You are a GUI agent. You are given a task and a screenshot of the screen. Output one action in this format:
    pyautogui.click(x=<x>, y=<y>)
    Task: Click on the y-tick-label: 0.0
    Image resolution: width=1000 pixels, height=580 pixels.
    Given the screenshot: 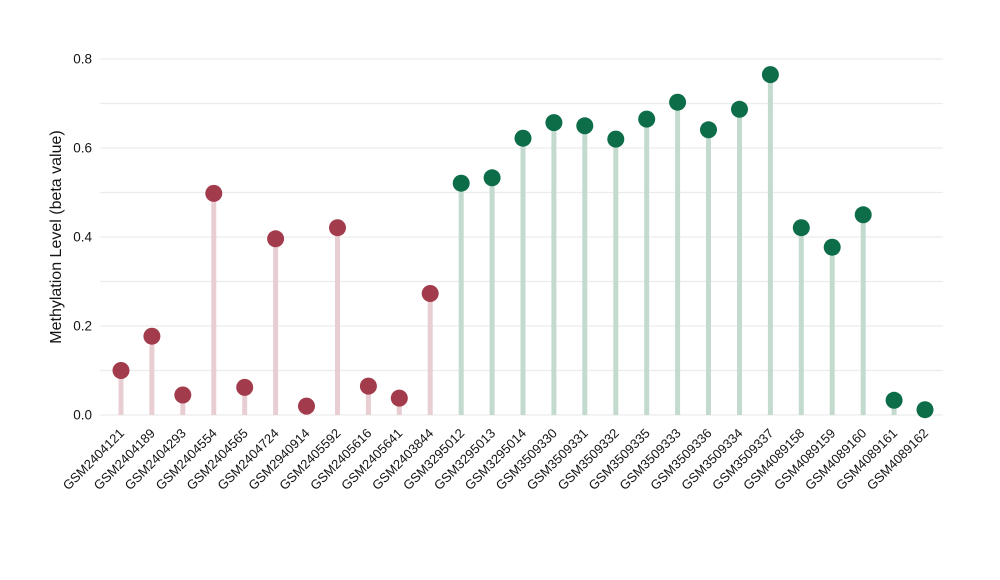 What is the action you would take?
    pyautogui.click(x=82, y=415)
    